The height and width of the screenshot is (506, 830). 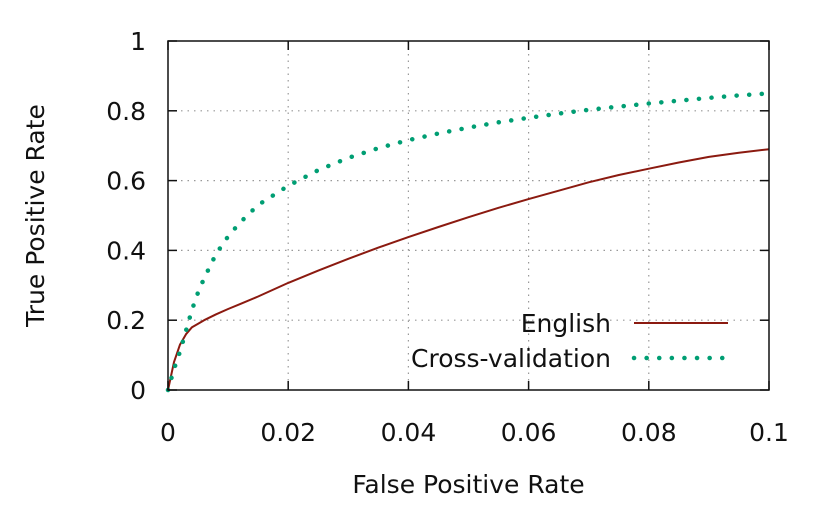 What do you see at coordinates (126, 111) in the screenshot?
I see `y-tick-label: 0.8` at bounding box center [126, 111].